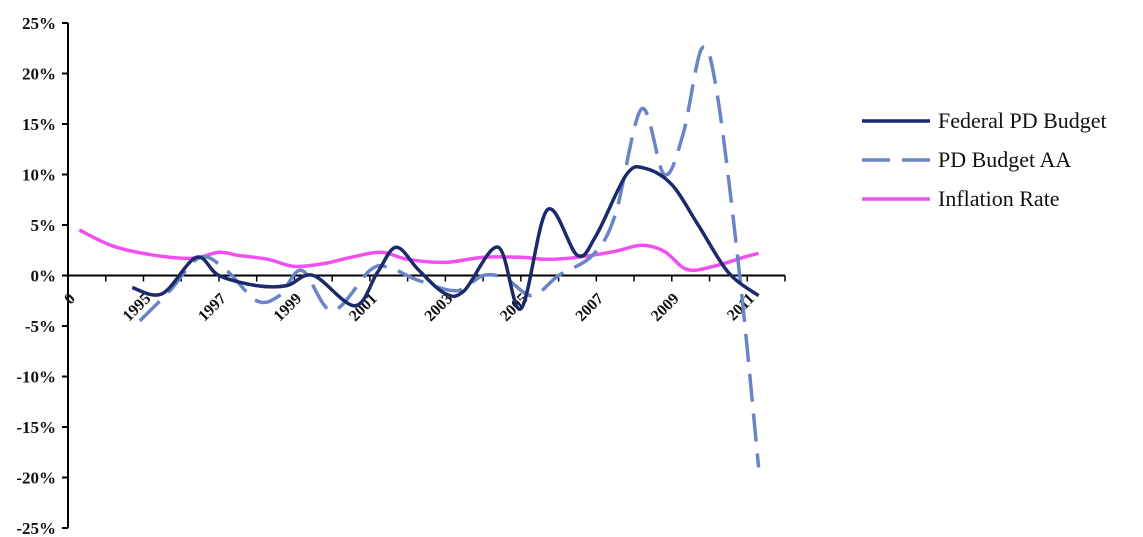 Image resolution: width=1143 pixels, height=537 pixels. What do you see at coordinates (589, 307) in the screenshot?
I see `x-tick-label: 2007` at bounding box center [589, 307].